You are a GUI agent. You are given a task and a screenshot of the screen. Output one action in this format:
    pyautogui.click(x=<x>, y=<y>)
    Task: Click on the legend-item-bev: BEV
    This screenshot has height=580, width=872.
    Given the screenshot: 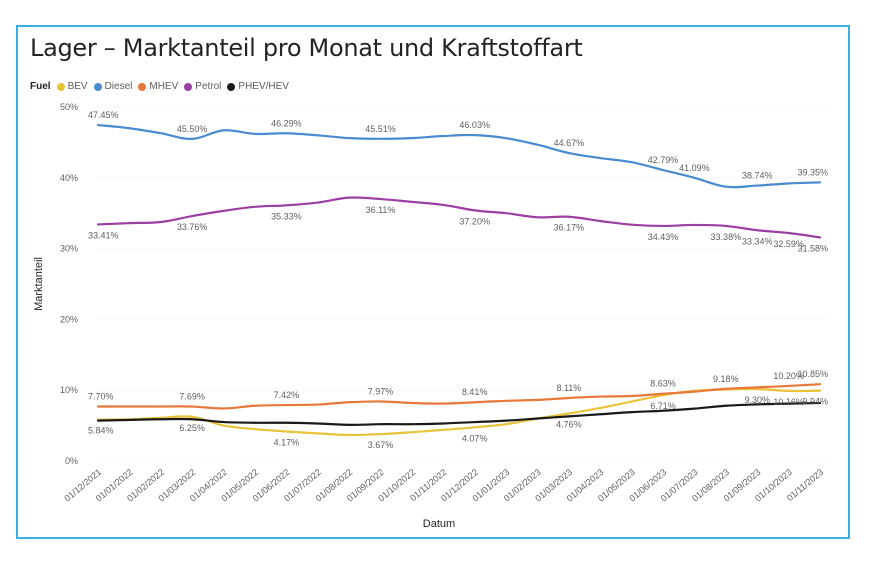 What is the action you would take?
    pyautogui.click(x=72, y=86)
    